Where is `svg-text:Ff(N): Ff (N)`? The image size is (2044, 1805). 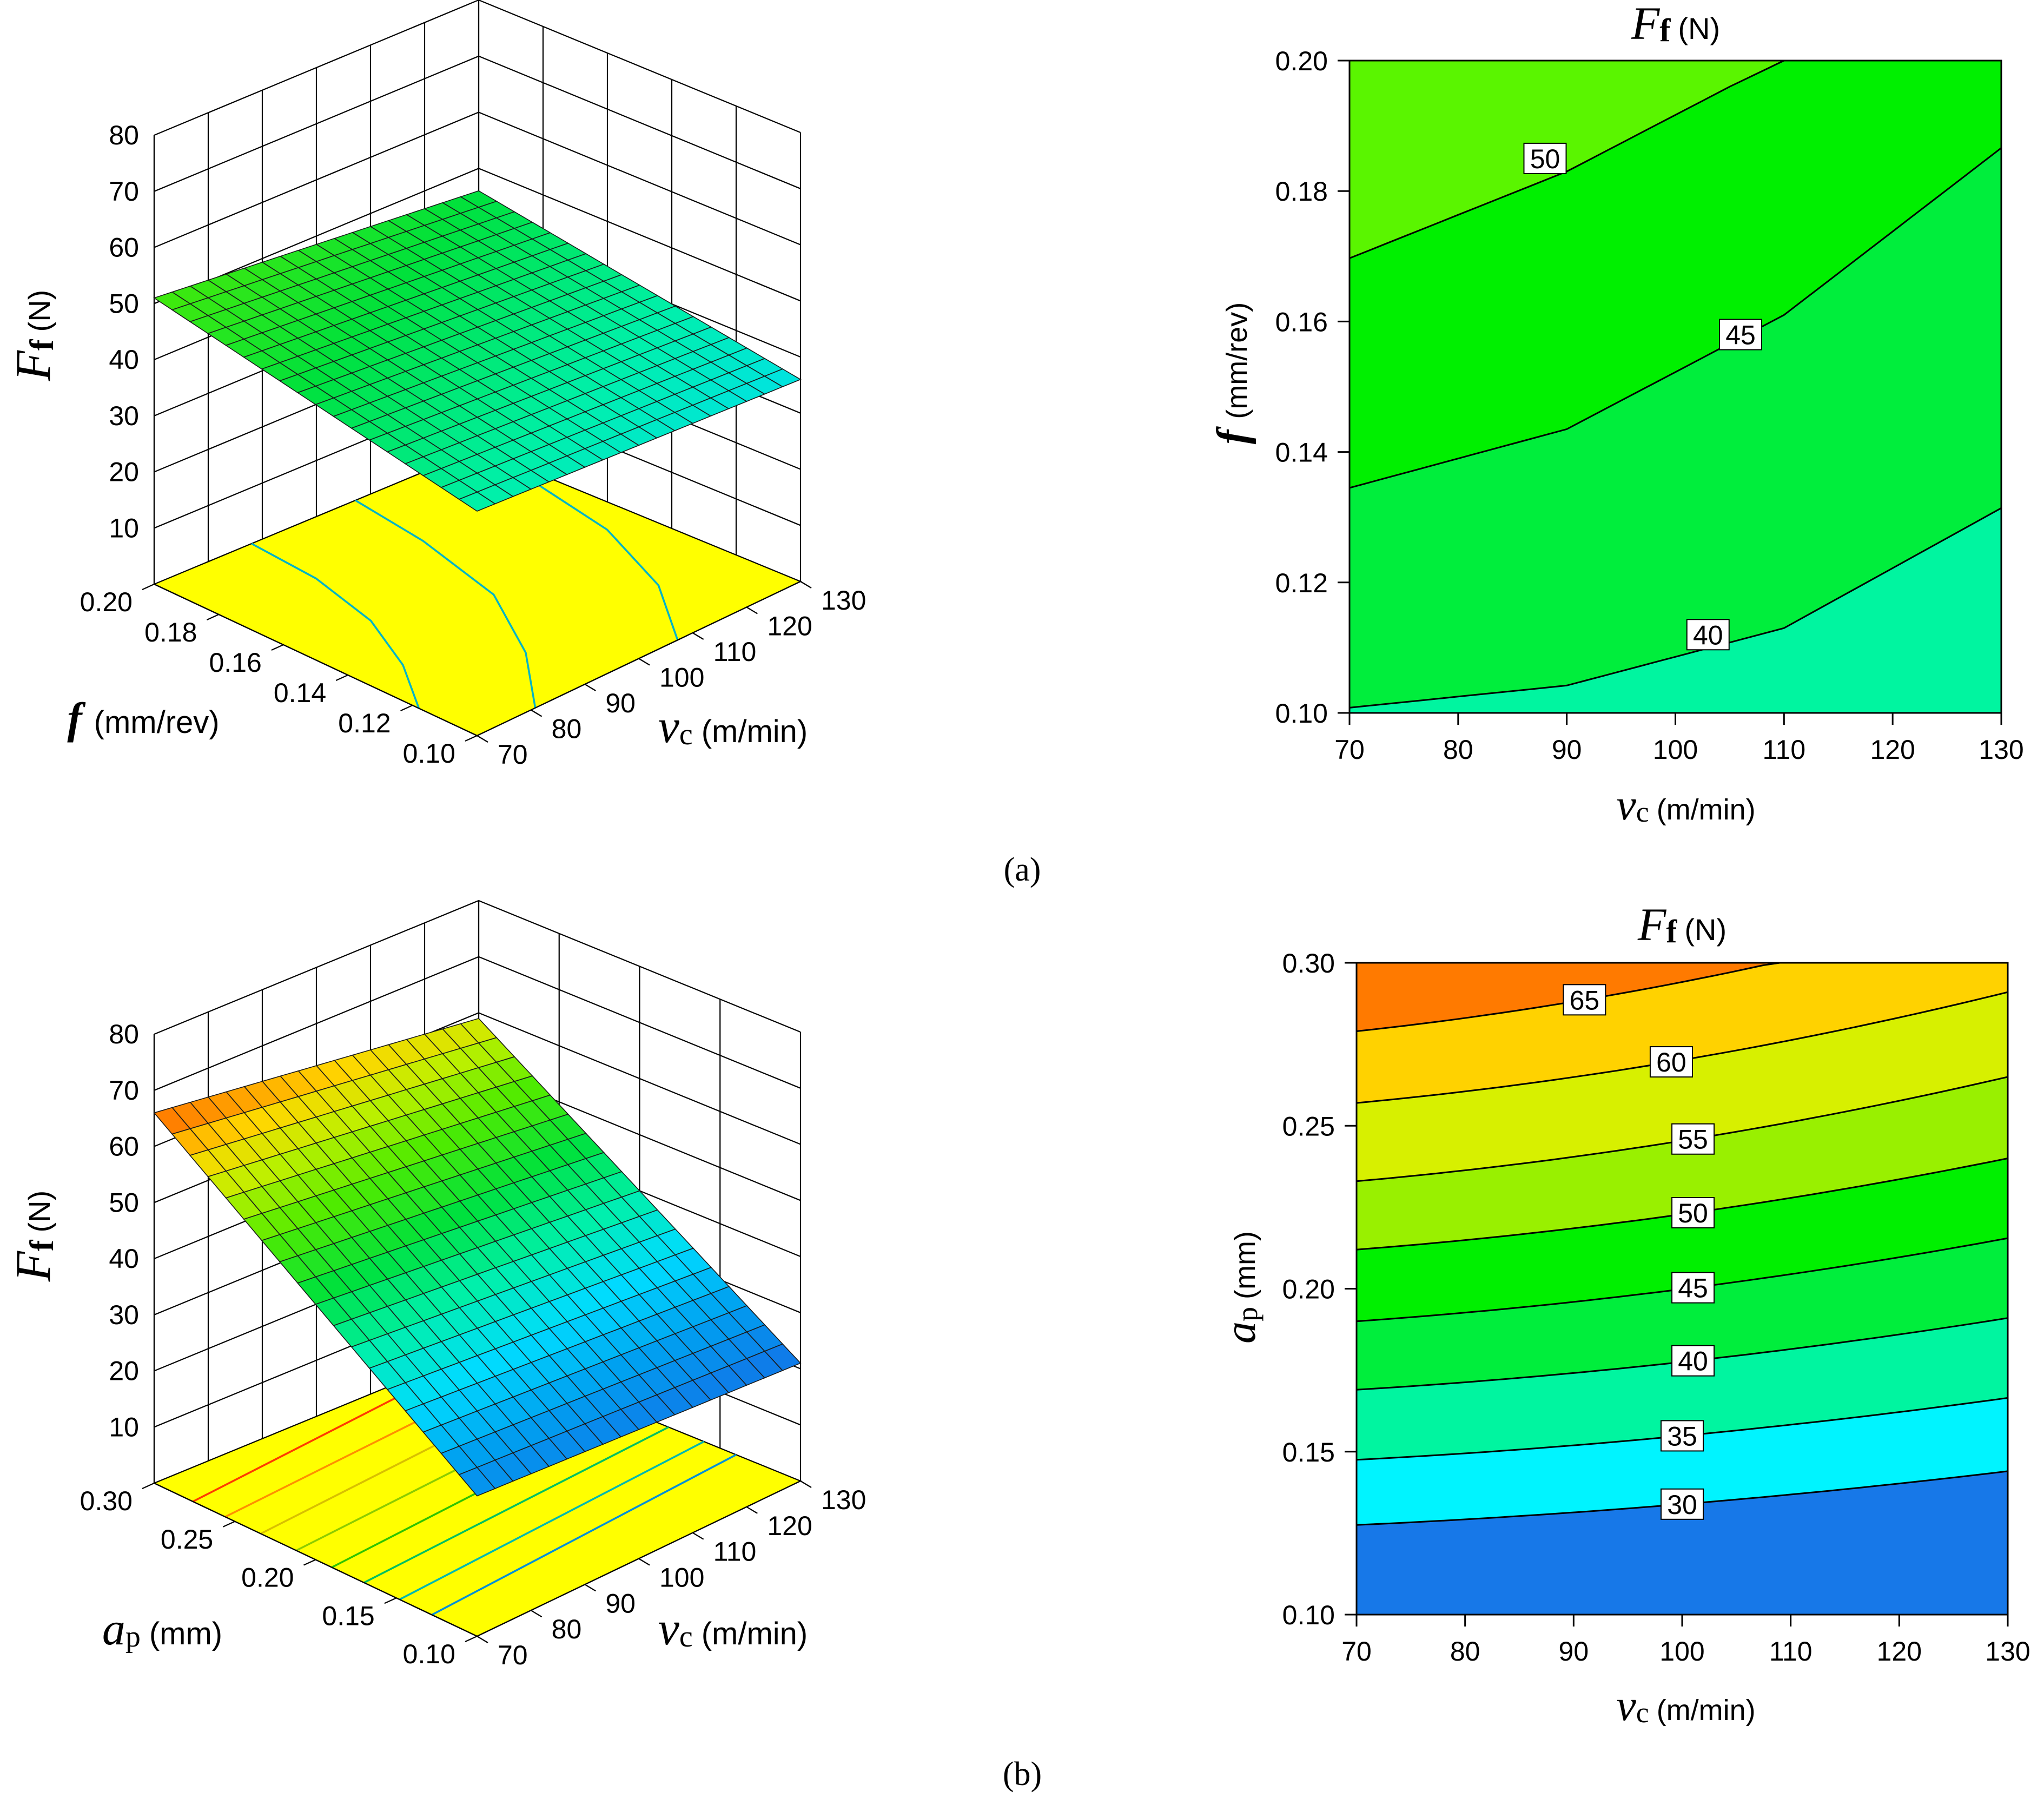 svg-text:Ff(N): Ff (N) is located at coordinates (33, 1236).